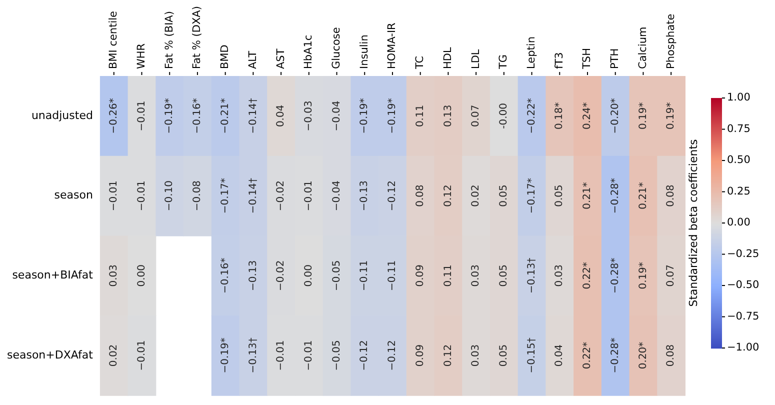 This screenshot has height=405, width=775. What do you see at coordinates (643, 196) in the screenshot?
I see `data-label: 0.21*` at bounding box center [643, 196].